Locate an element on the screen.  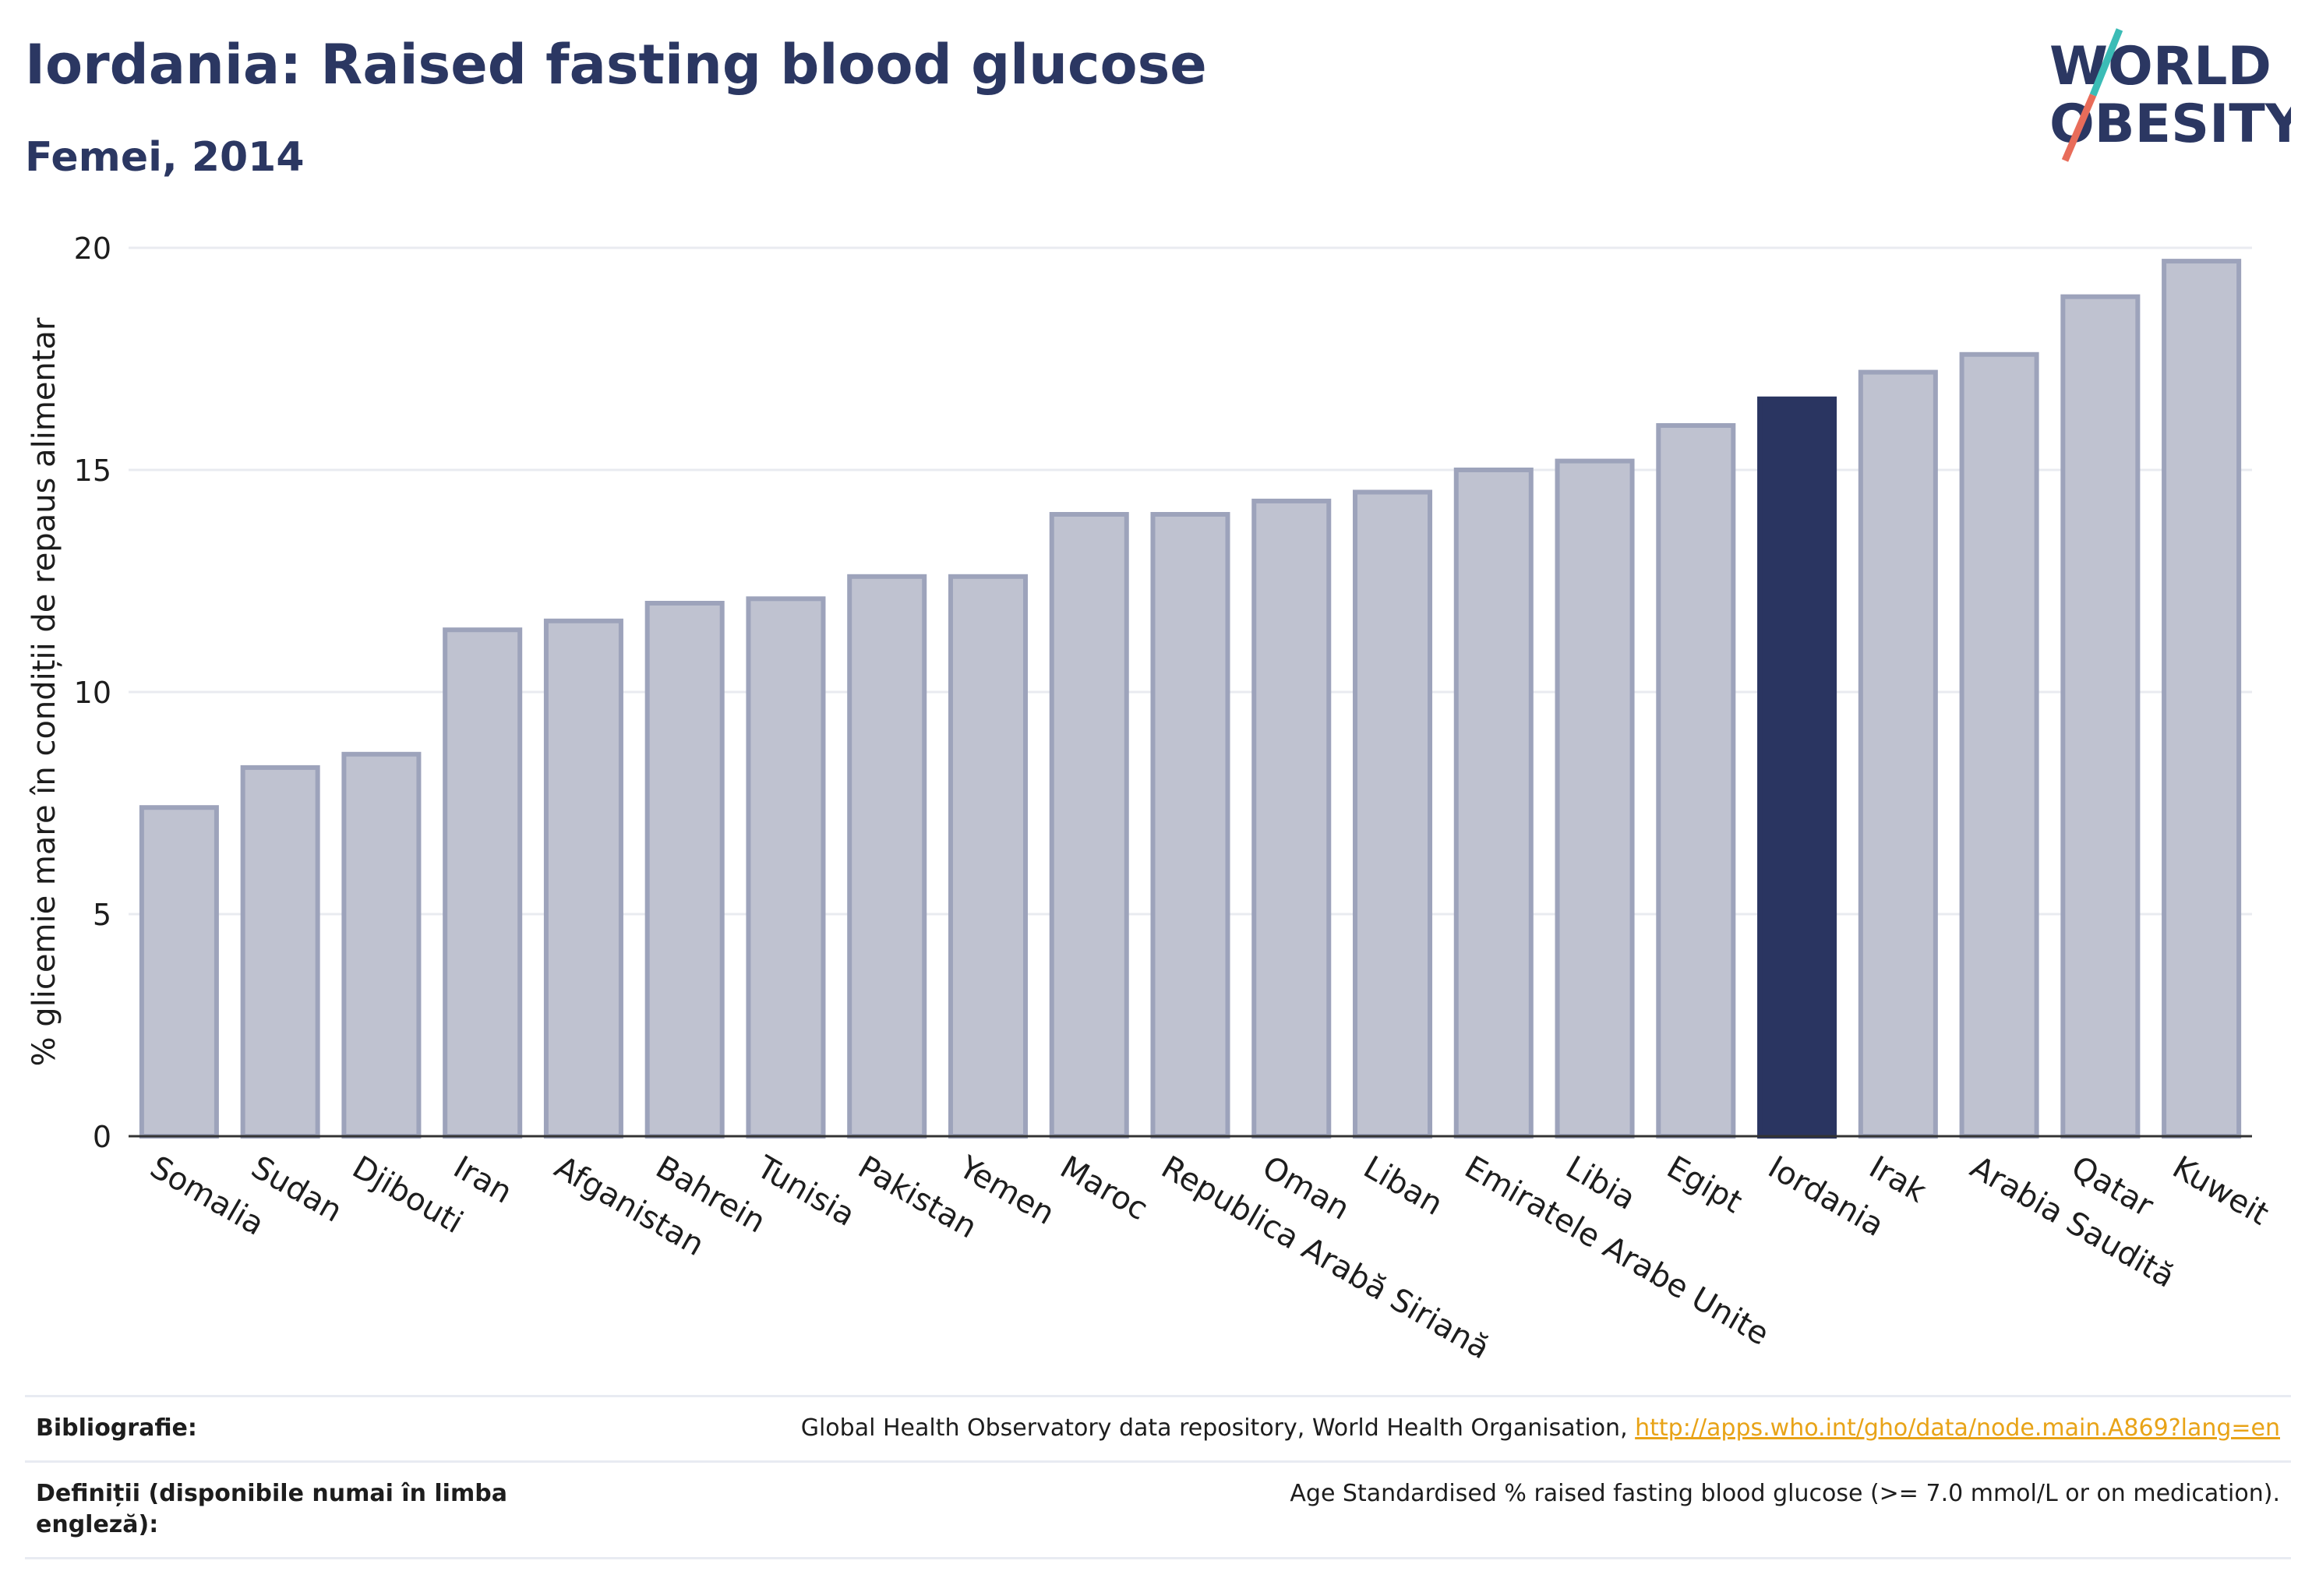
bar-somalia is located at coordinates (179, 972).